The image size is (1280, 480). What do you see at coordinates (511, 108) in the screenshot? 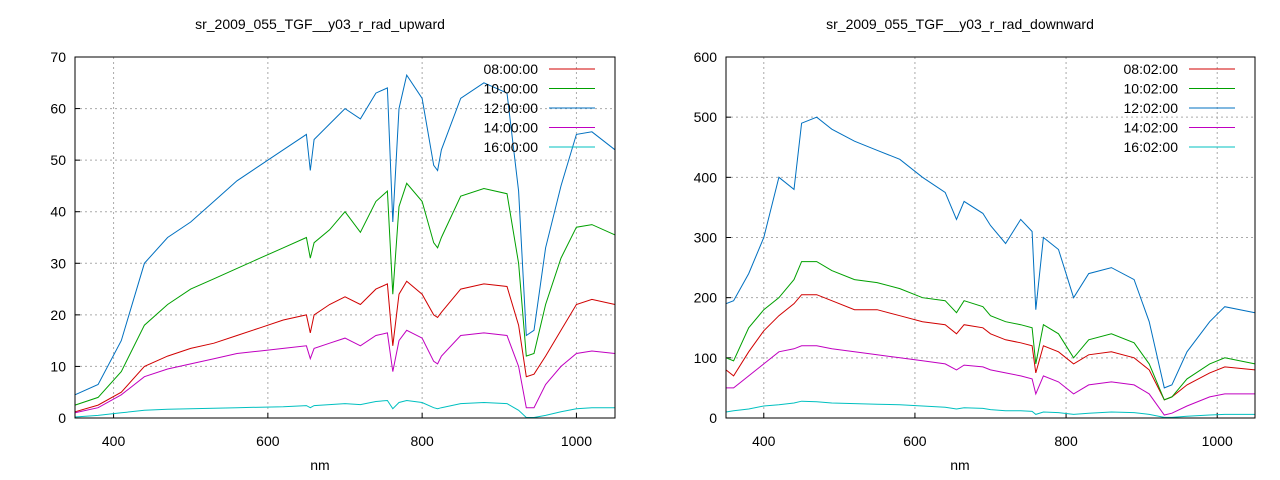
I see `legend-label: 12:00:00` at bounding box center [511, 108].